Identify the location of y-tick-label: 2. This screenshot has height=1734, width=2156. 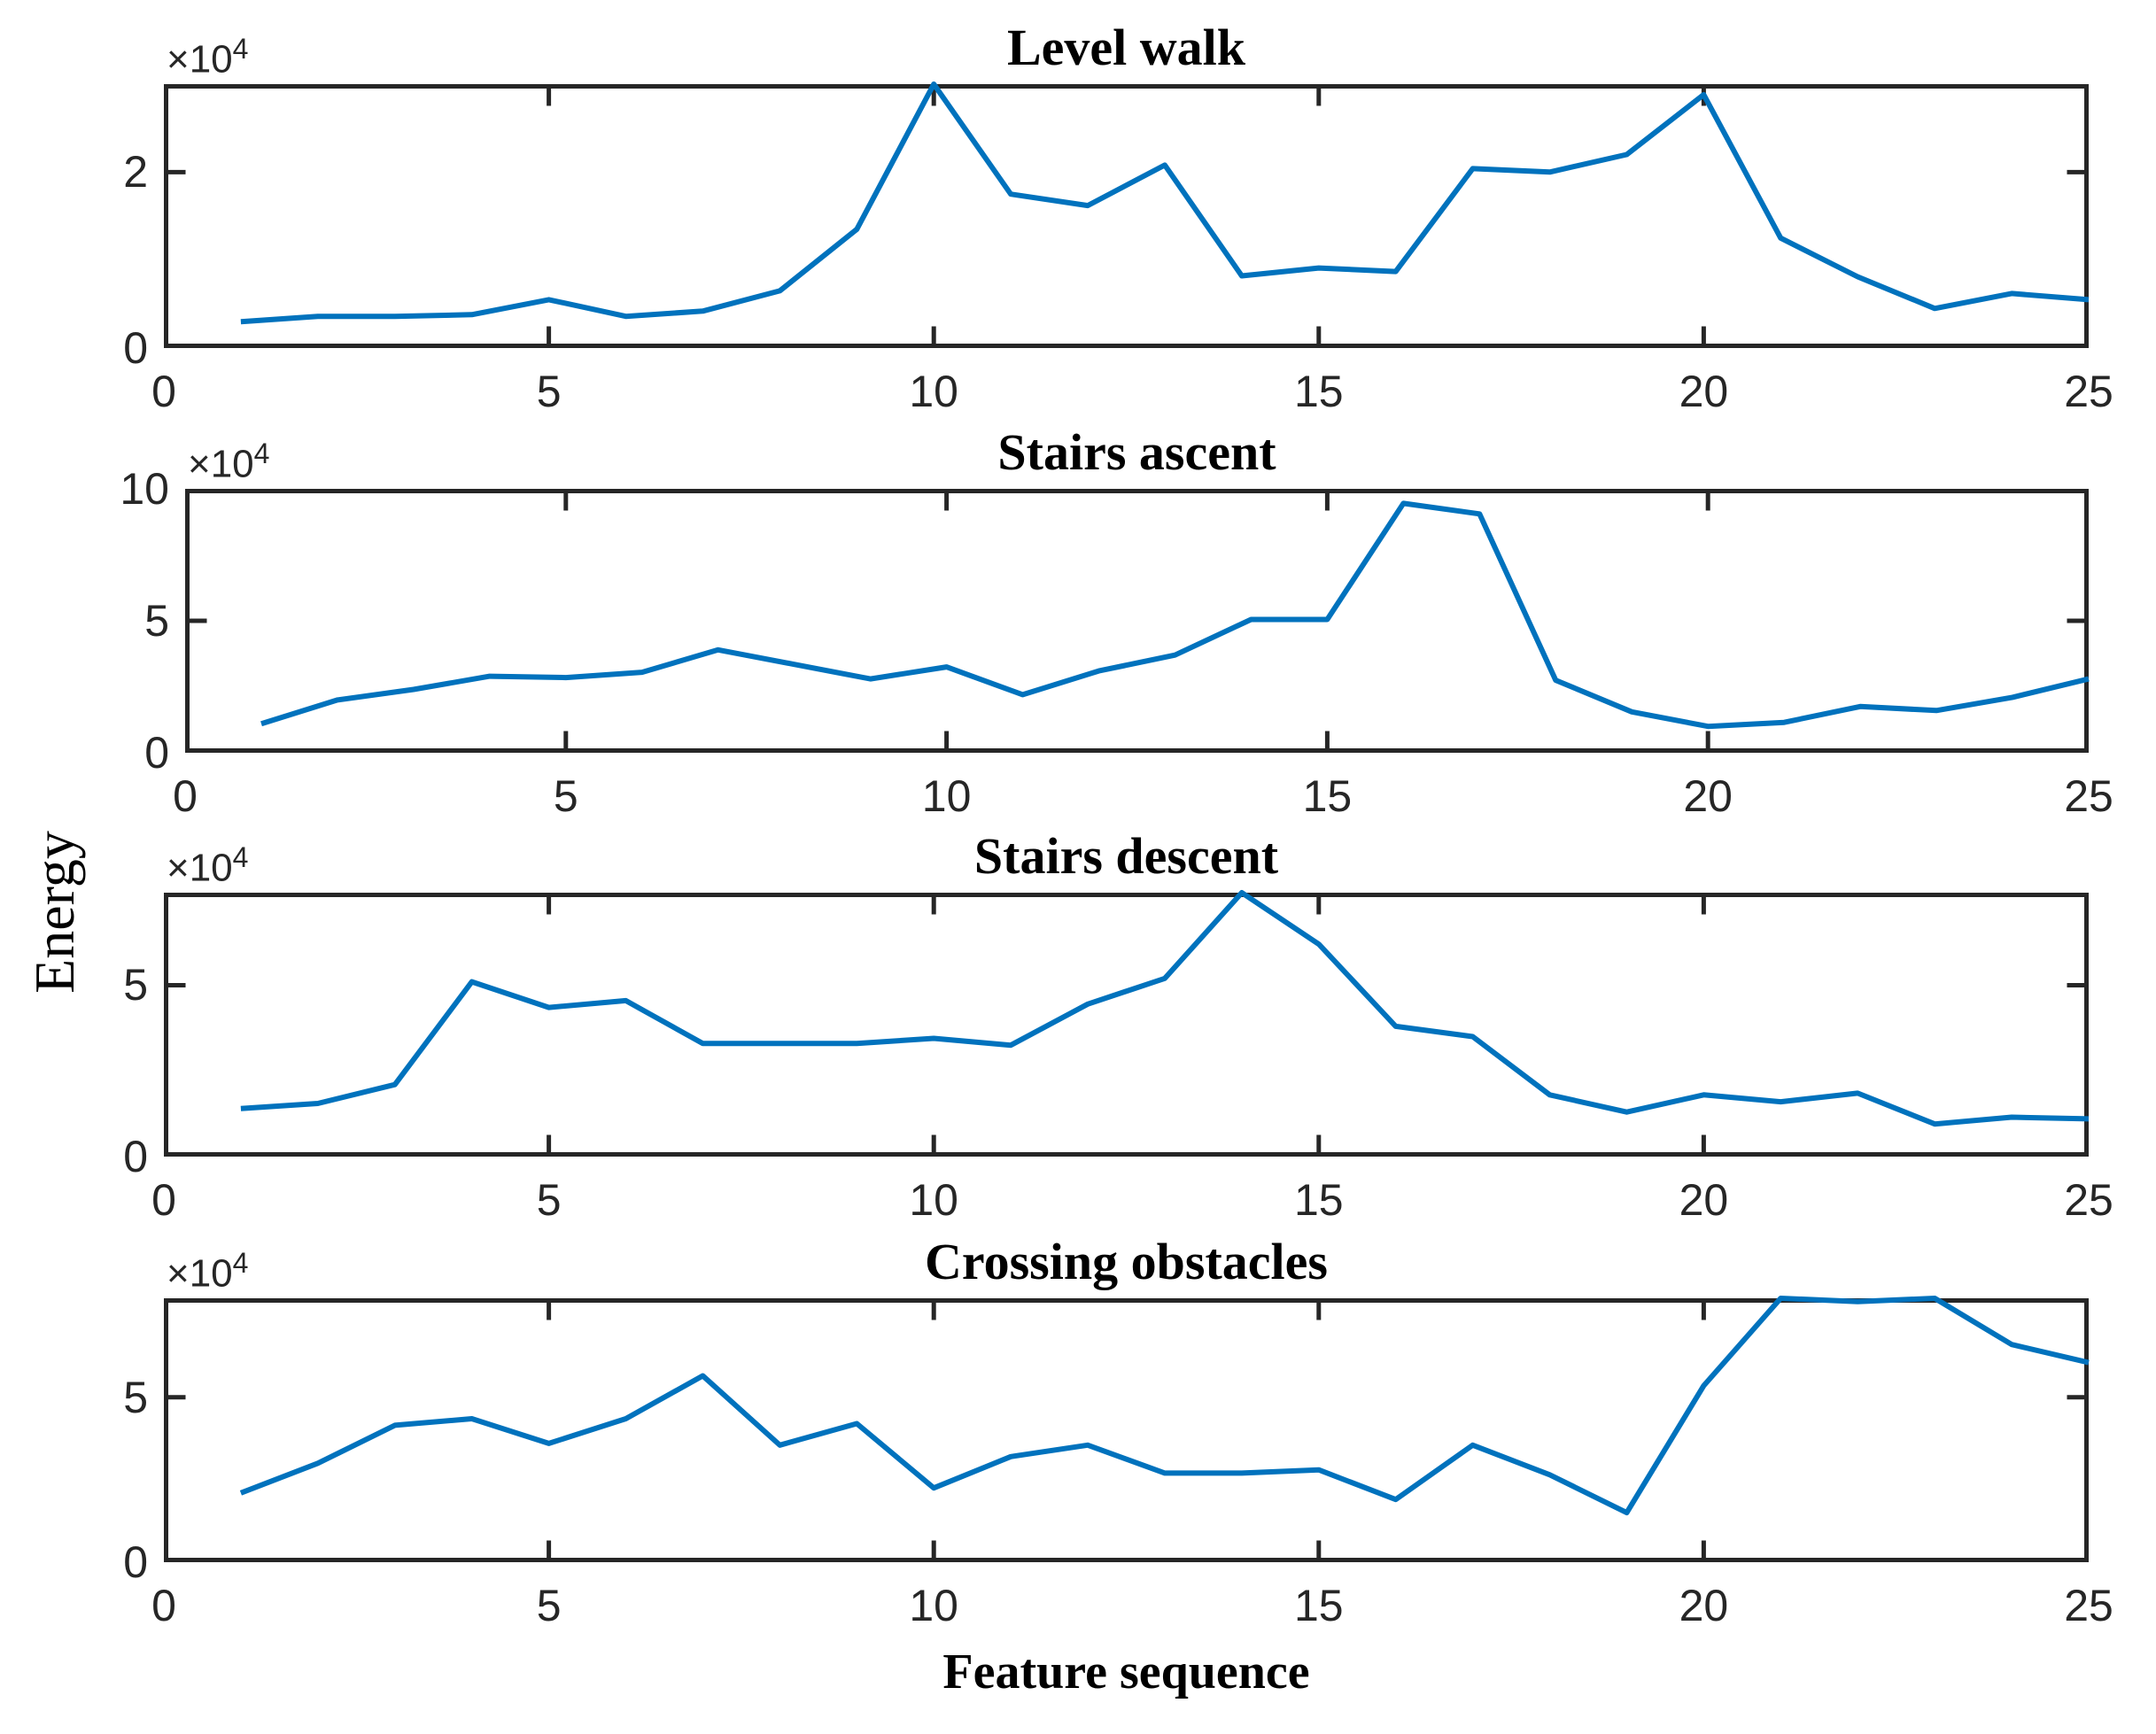
(135, 172).